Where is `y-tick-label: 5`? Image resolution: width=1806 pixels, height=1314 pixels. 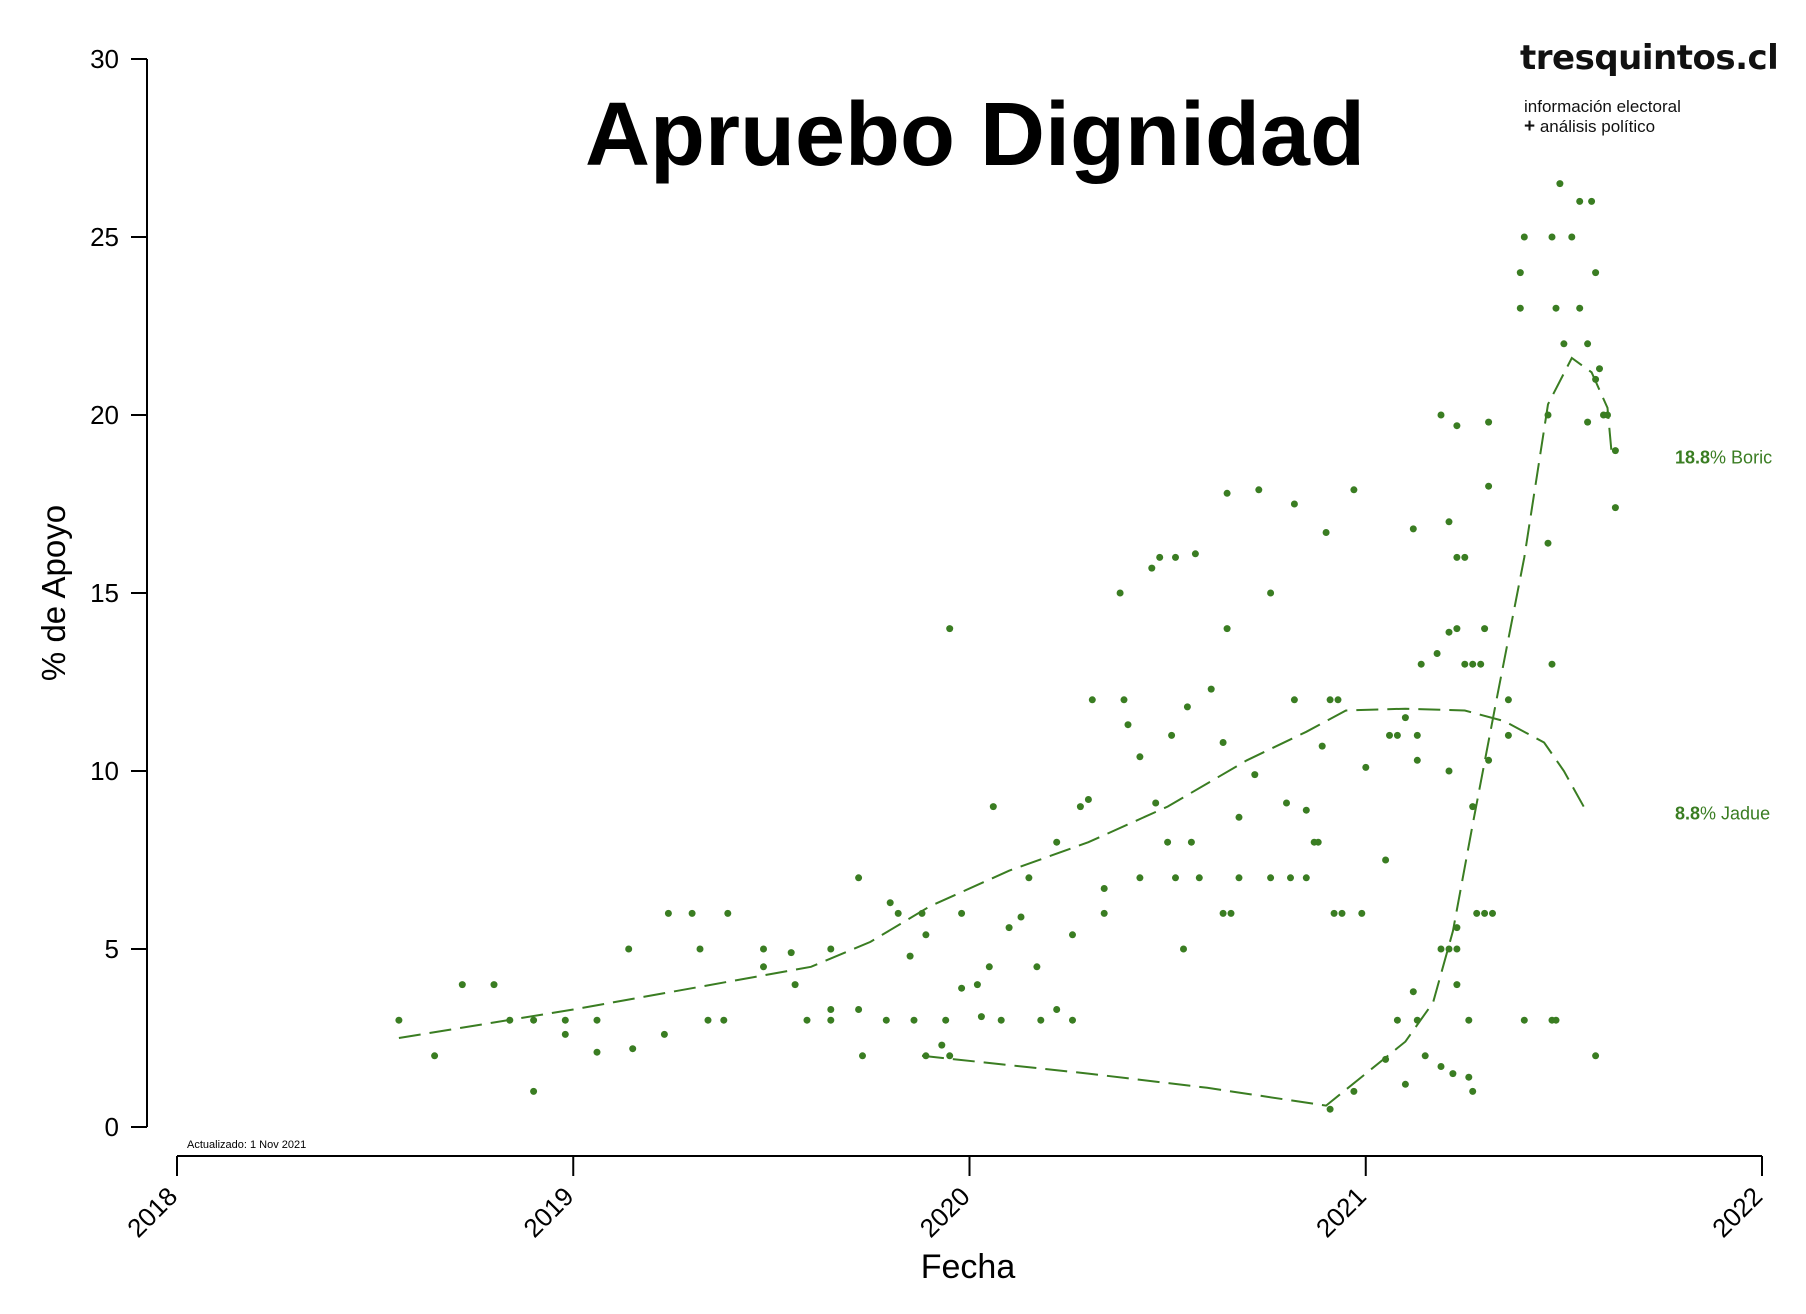 y-tick-label: 5 is located at coordinates (112, 949).